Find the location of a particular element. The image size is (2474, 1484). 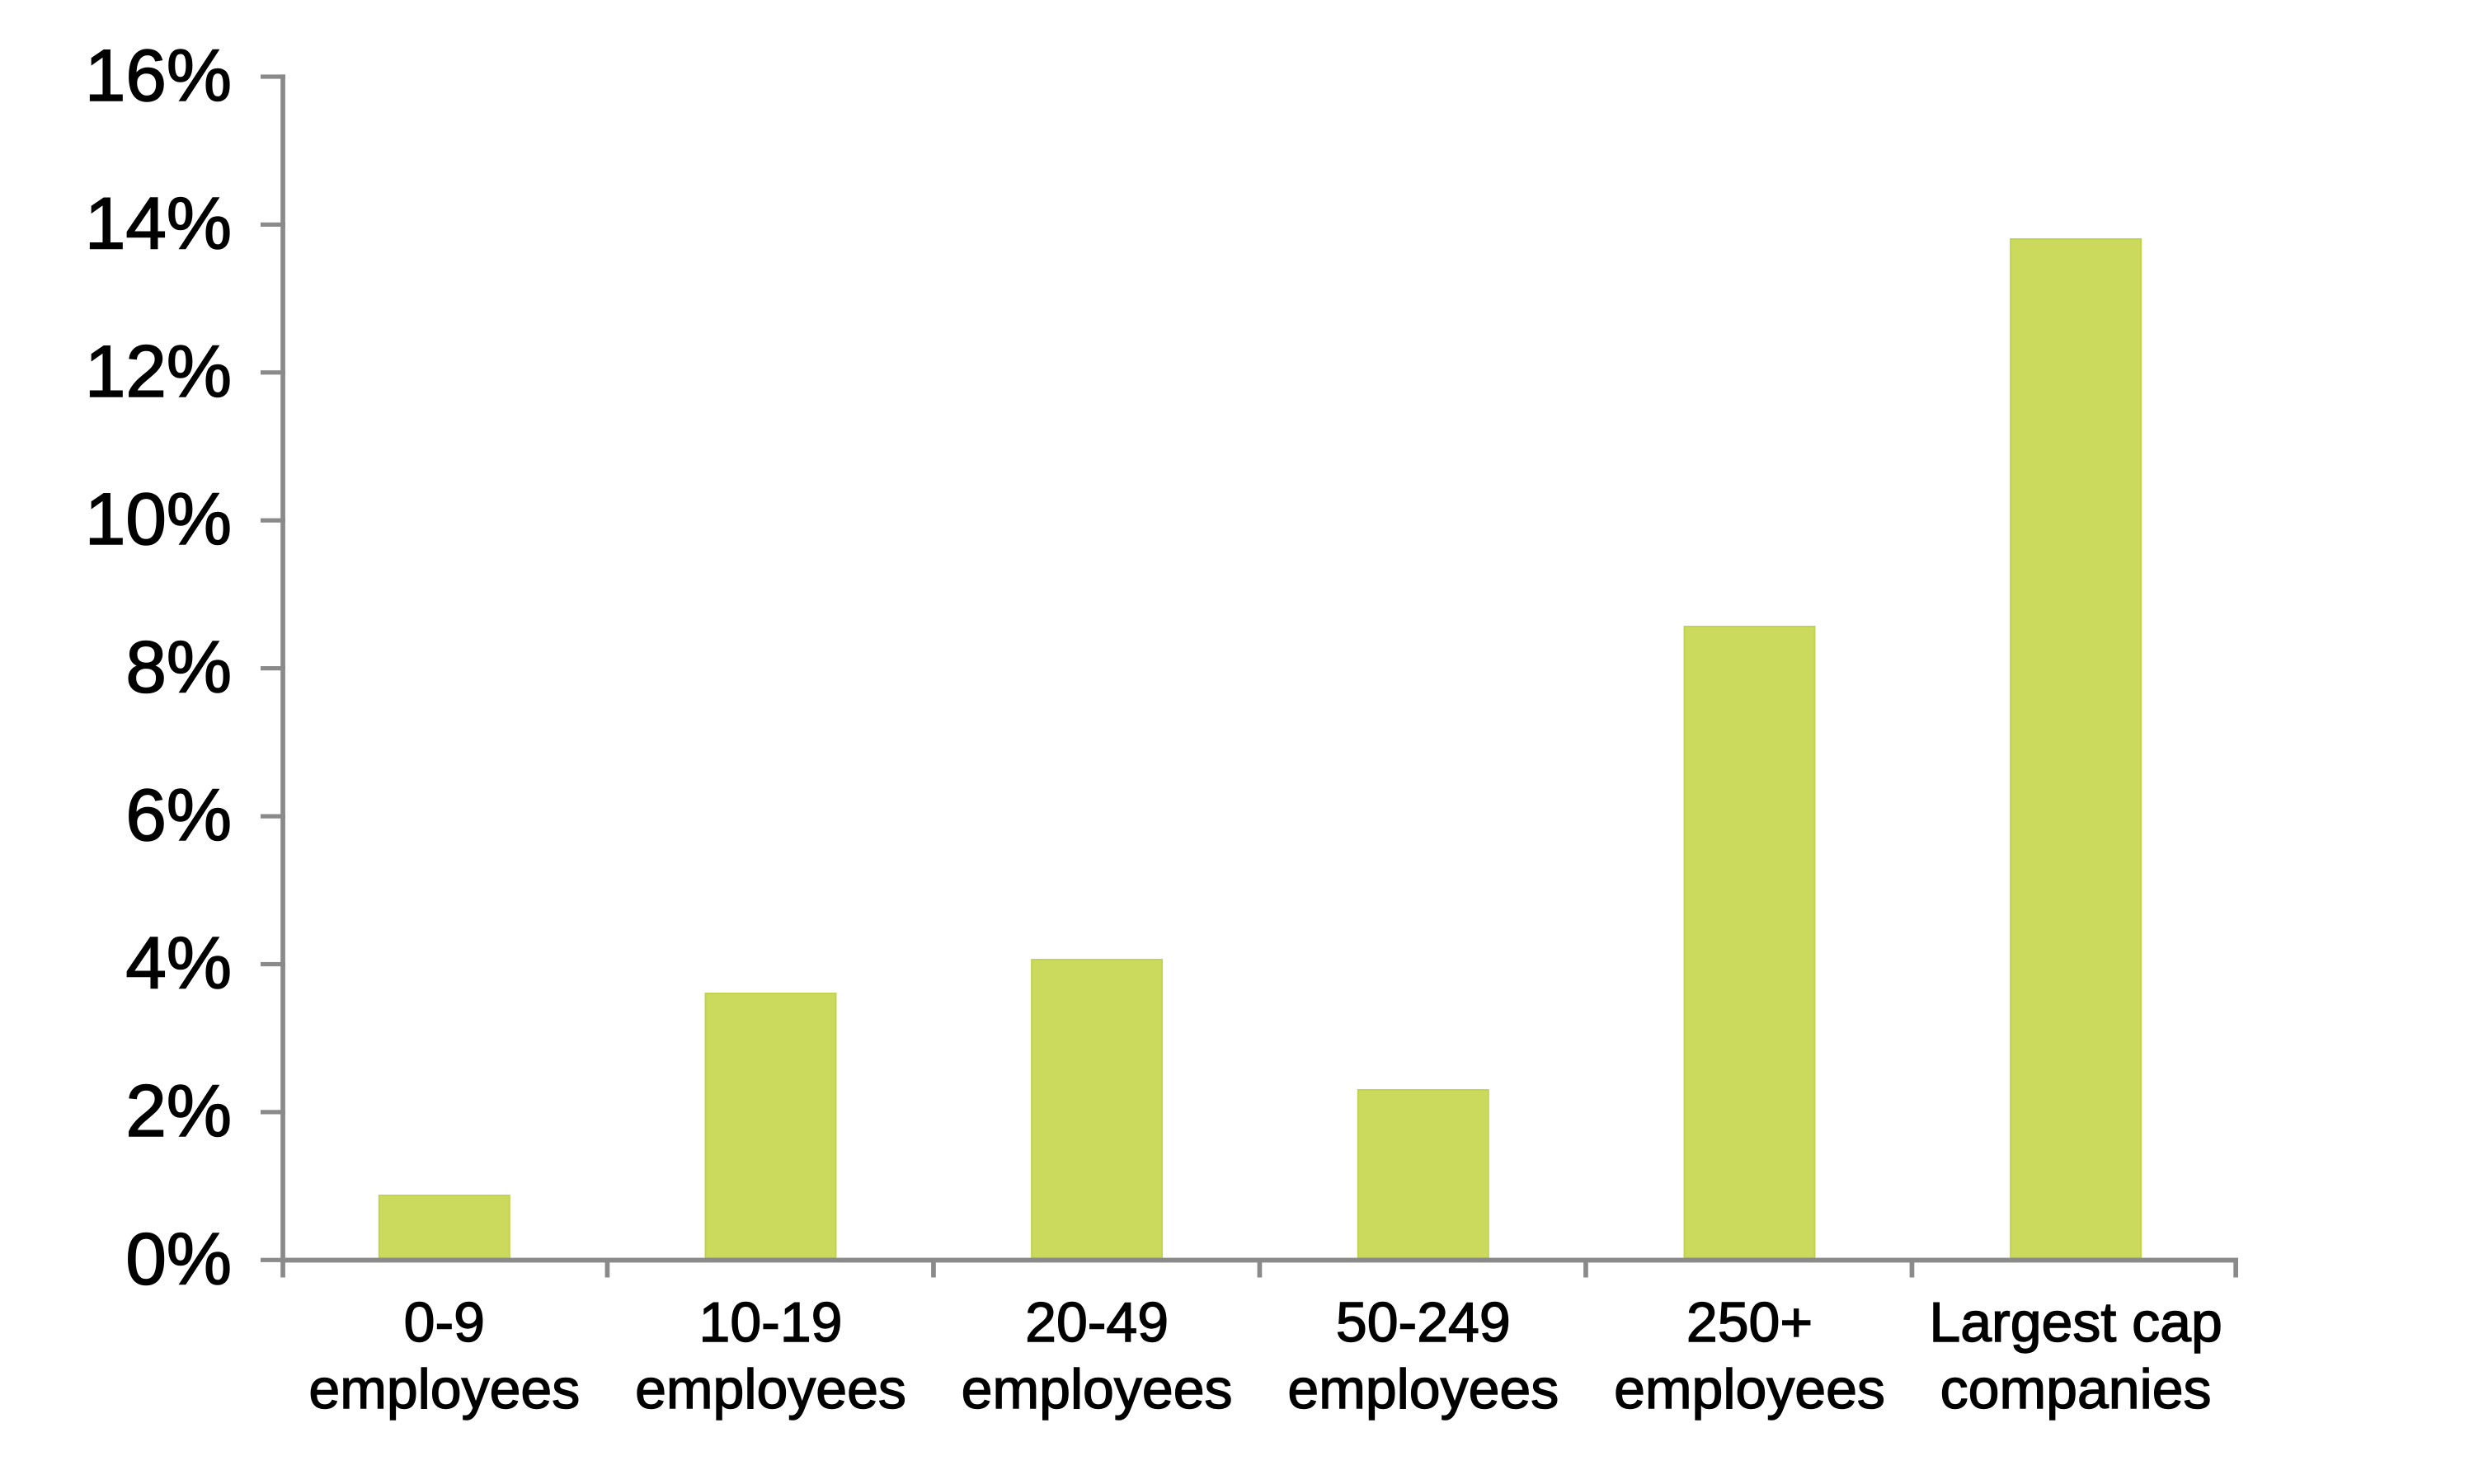

svg-text: 20-49 is located at coordinates (1097, 1322).